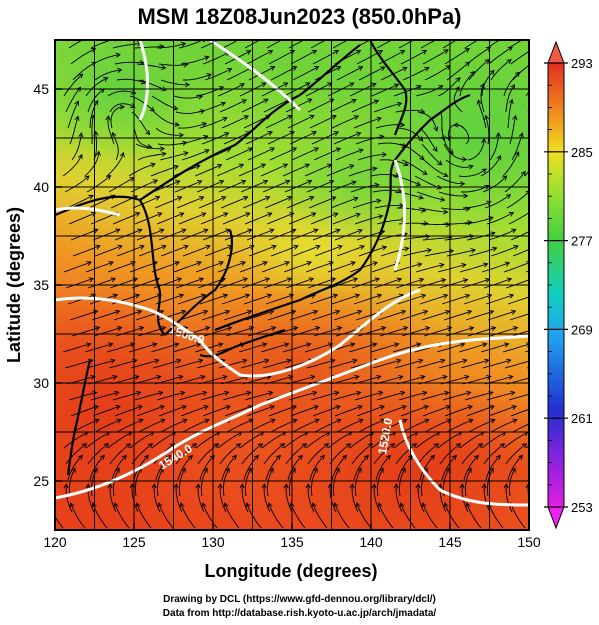  Describe the element at coordinates (568, 285) in the screenshot. I see `colorbar: 293 285 277 269 261 253` at that location.